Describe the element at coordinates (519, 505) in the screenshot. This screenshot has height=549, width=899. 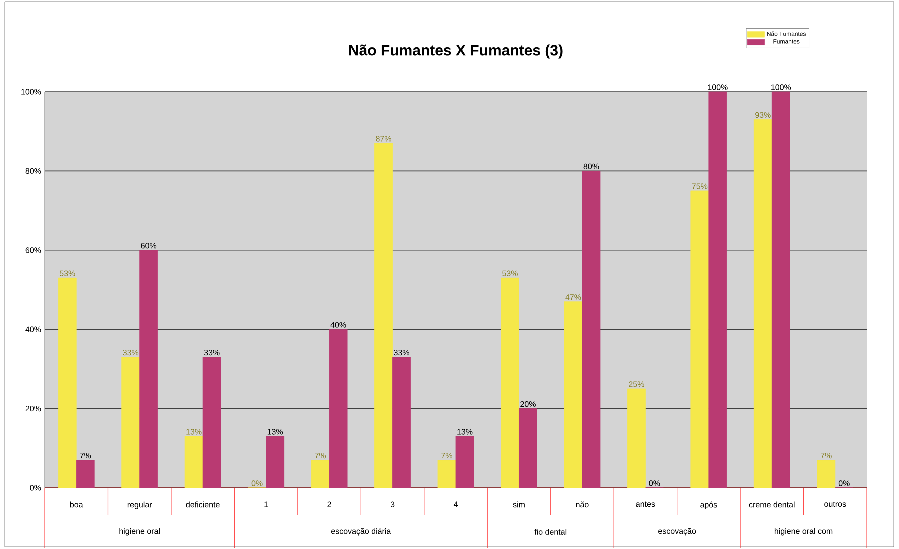
I see `x-tick-label: sim` at that location.